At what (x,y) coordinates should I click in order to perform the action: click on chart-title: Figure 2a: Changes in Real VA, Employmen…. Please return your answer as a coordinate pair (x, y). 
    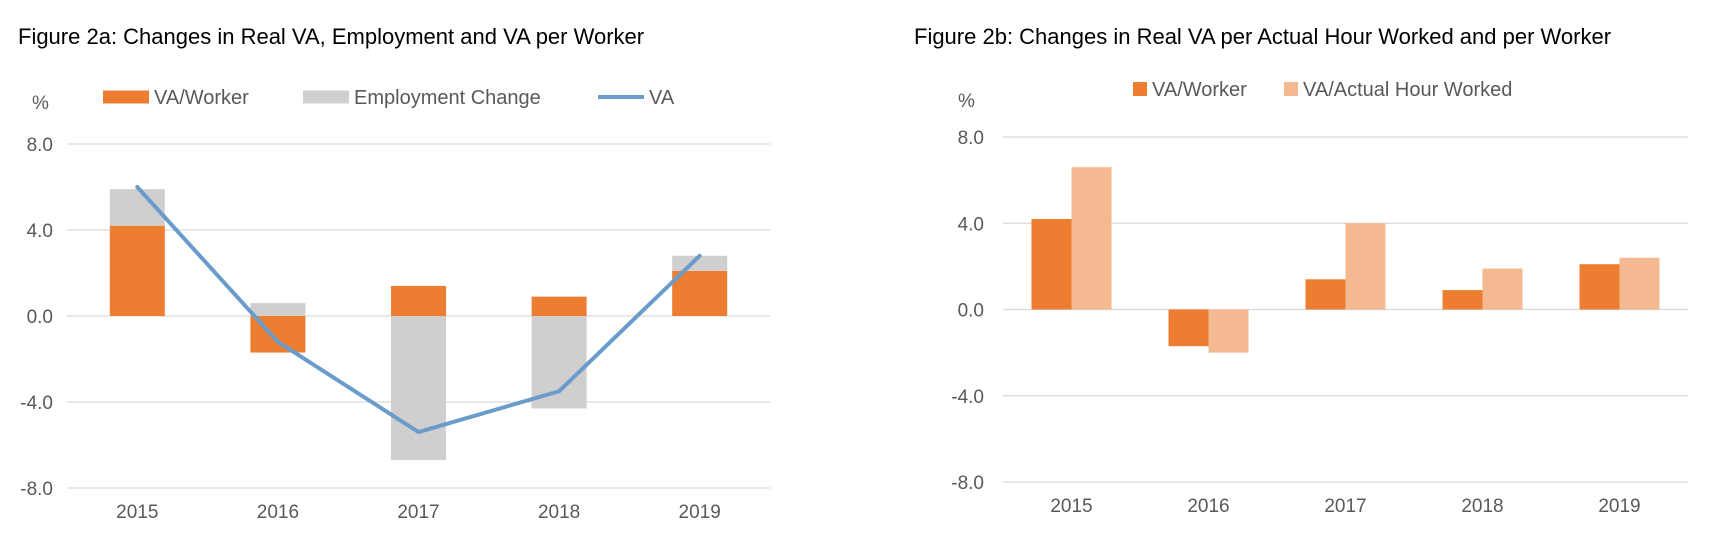
    Looking at the image, I should click on (331, 36).